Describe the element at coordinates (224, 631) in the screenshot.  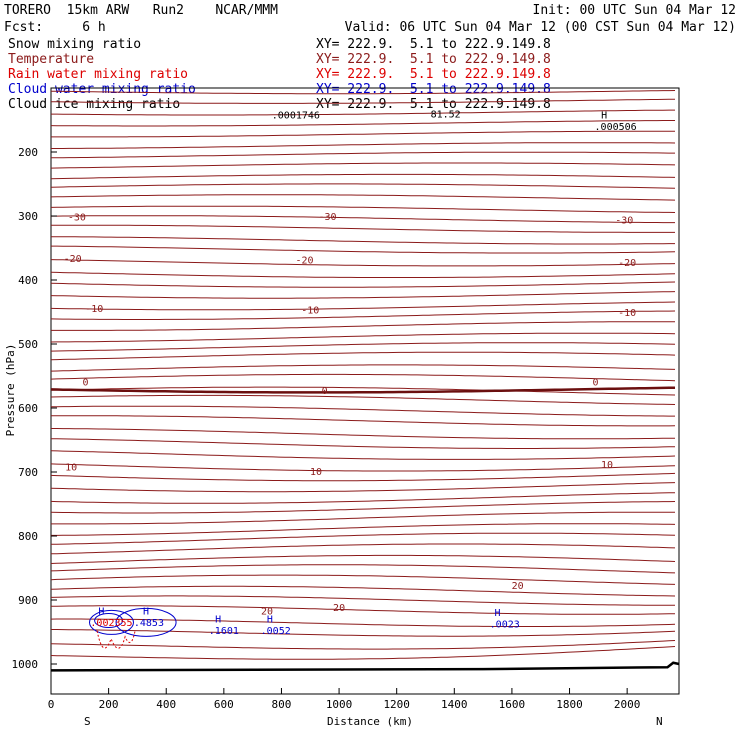
I see `contour-value-label: .1601` at that location.